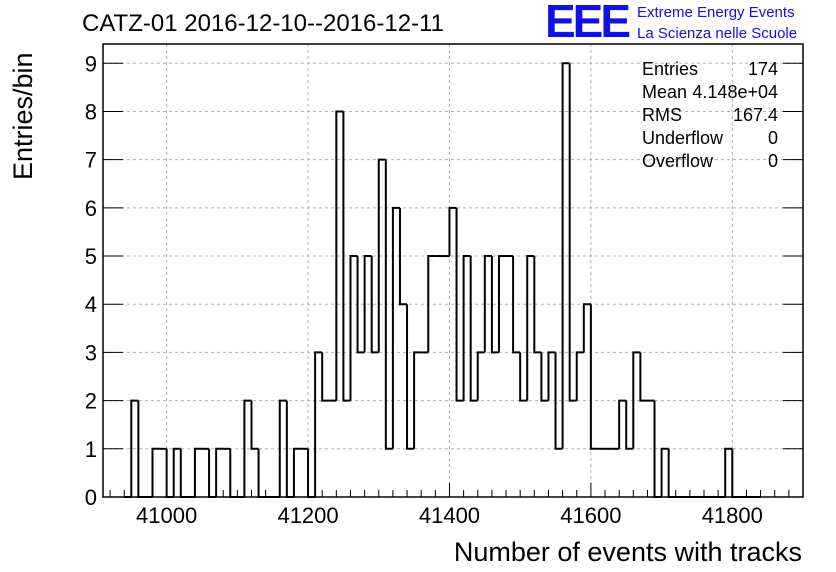 This screenshot has width=836, height=572. I want to click on chart-title: CATZ-01 2016-12-10--2016-12-11, so click(263, 23).